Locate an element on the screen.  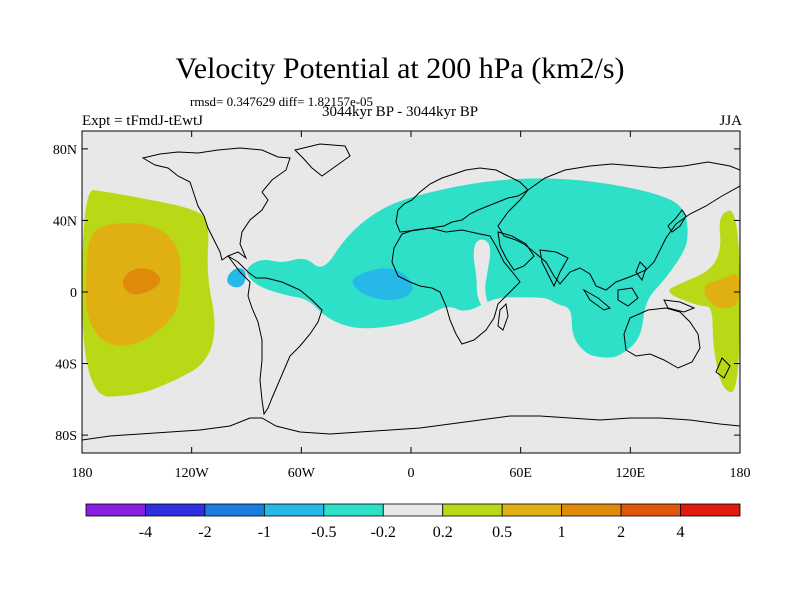
lon-tick-label: 60E is located at coordinates (520, 473).